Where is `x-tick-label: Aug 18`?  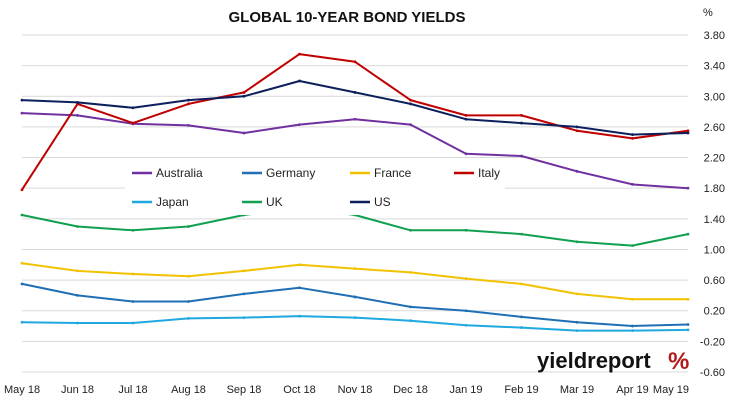 x-tick-label: Aug 18 is located at coordinates (188, 390).